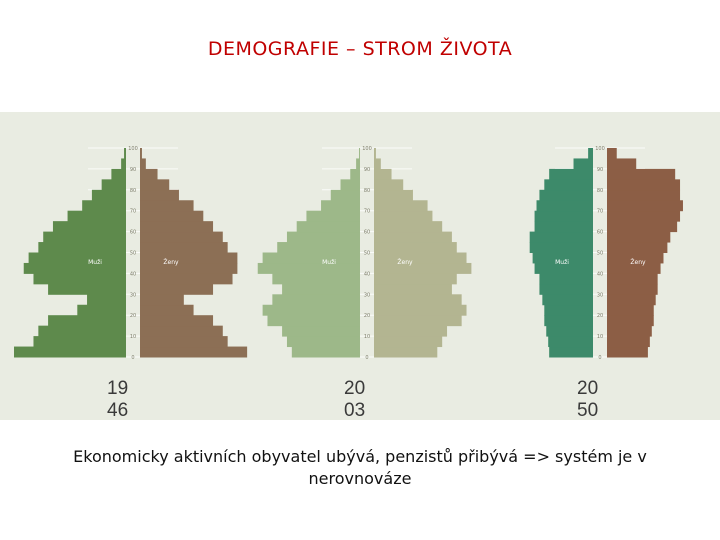 This screenshot has height=540, width=720. Describe the element at coordinates (360, 49) in the screenshot. I see `slide-title: DEMOGRAFIE – STROM ŽIVOTA` at that location.